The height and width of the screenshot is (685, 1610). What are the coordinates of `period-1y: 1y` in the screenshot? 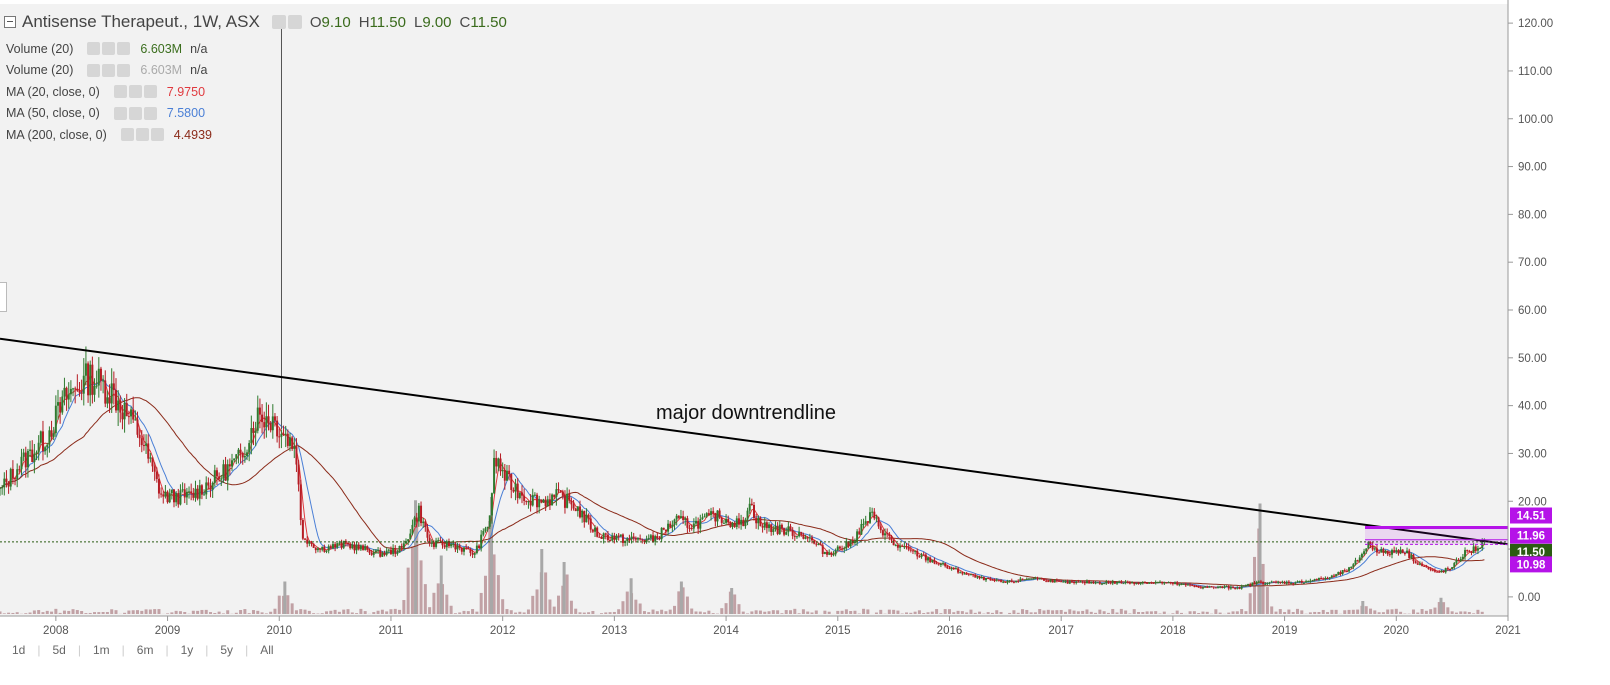 It's located at (187, 650).